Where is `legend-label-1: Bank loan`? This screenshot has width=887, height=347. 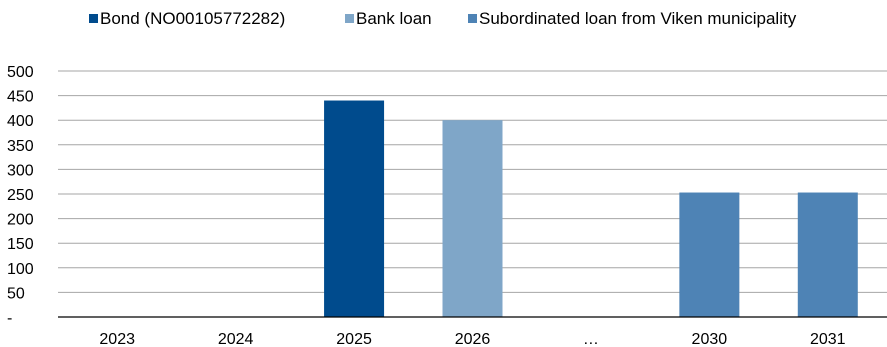 legend-label-1: Bank loan is located at coordinates (394, 18).